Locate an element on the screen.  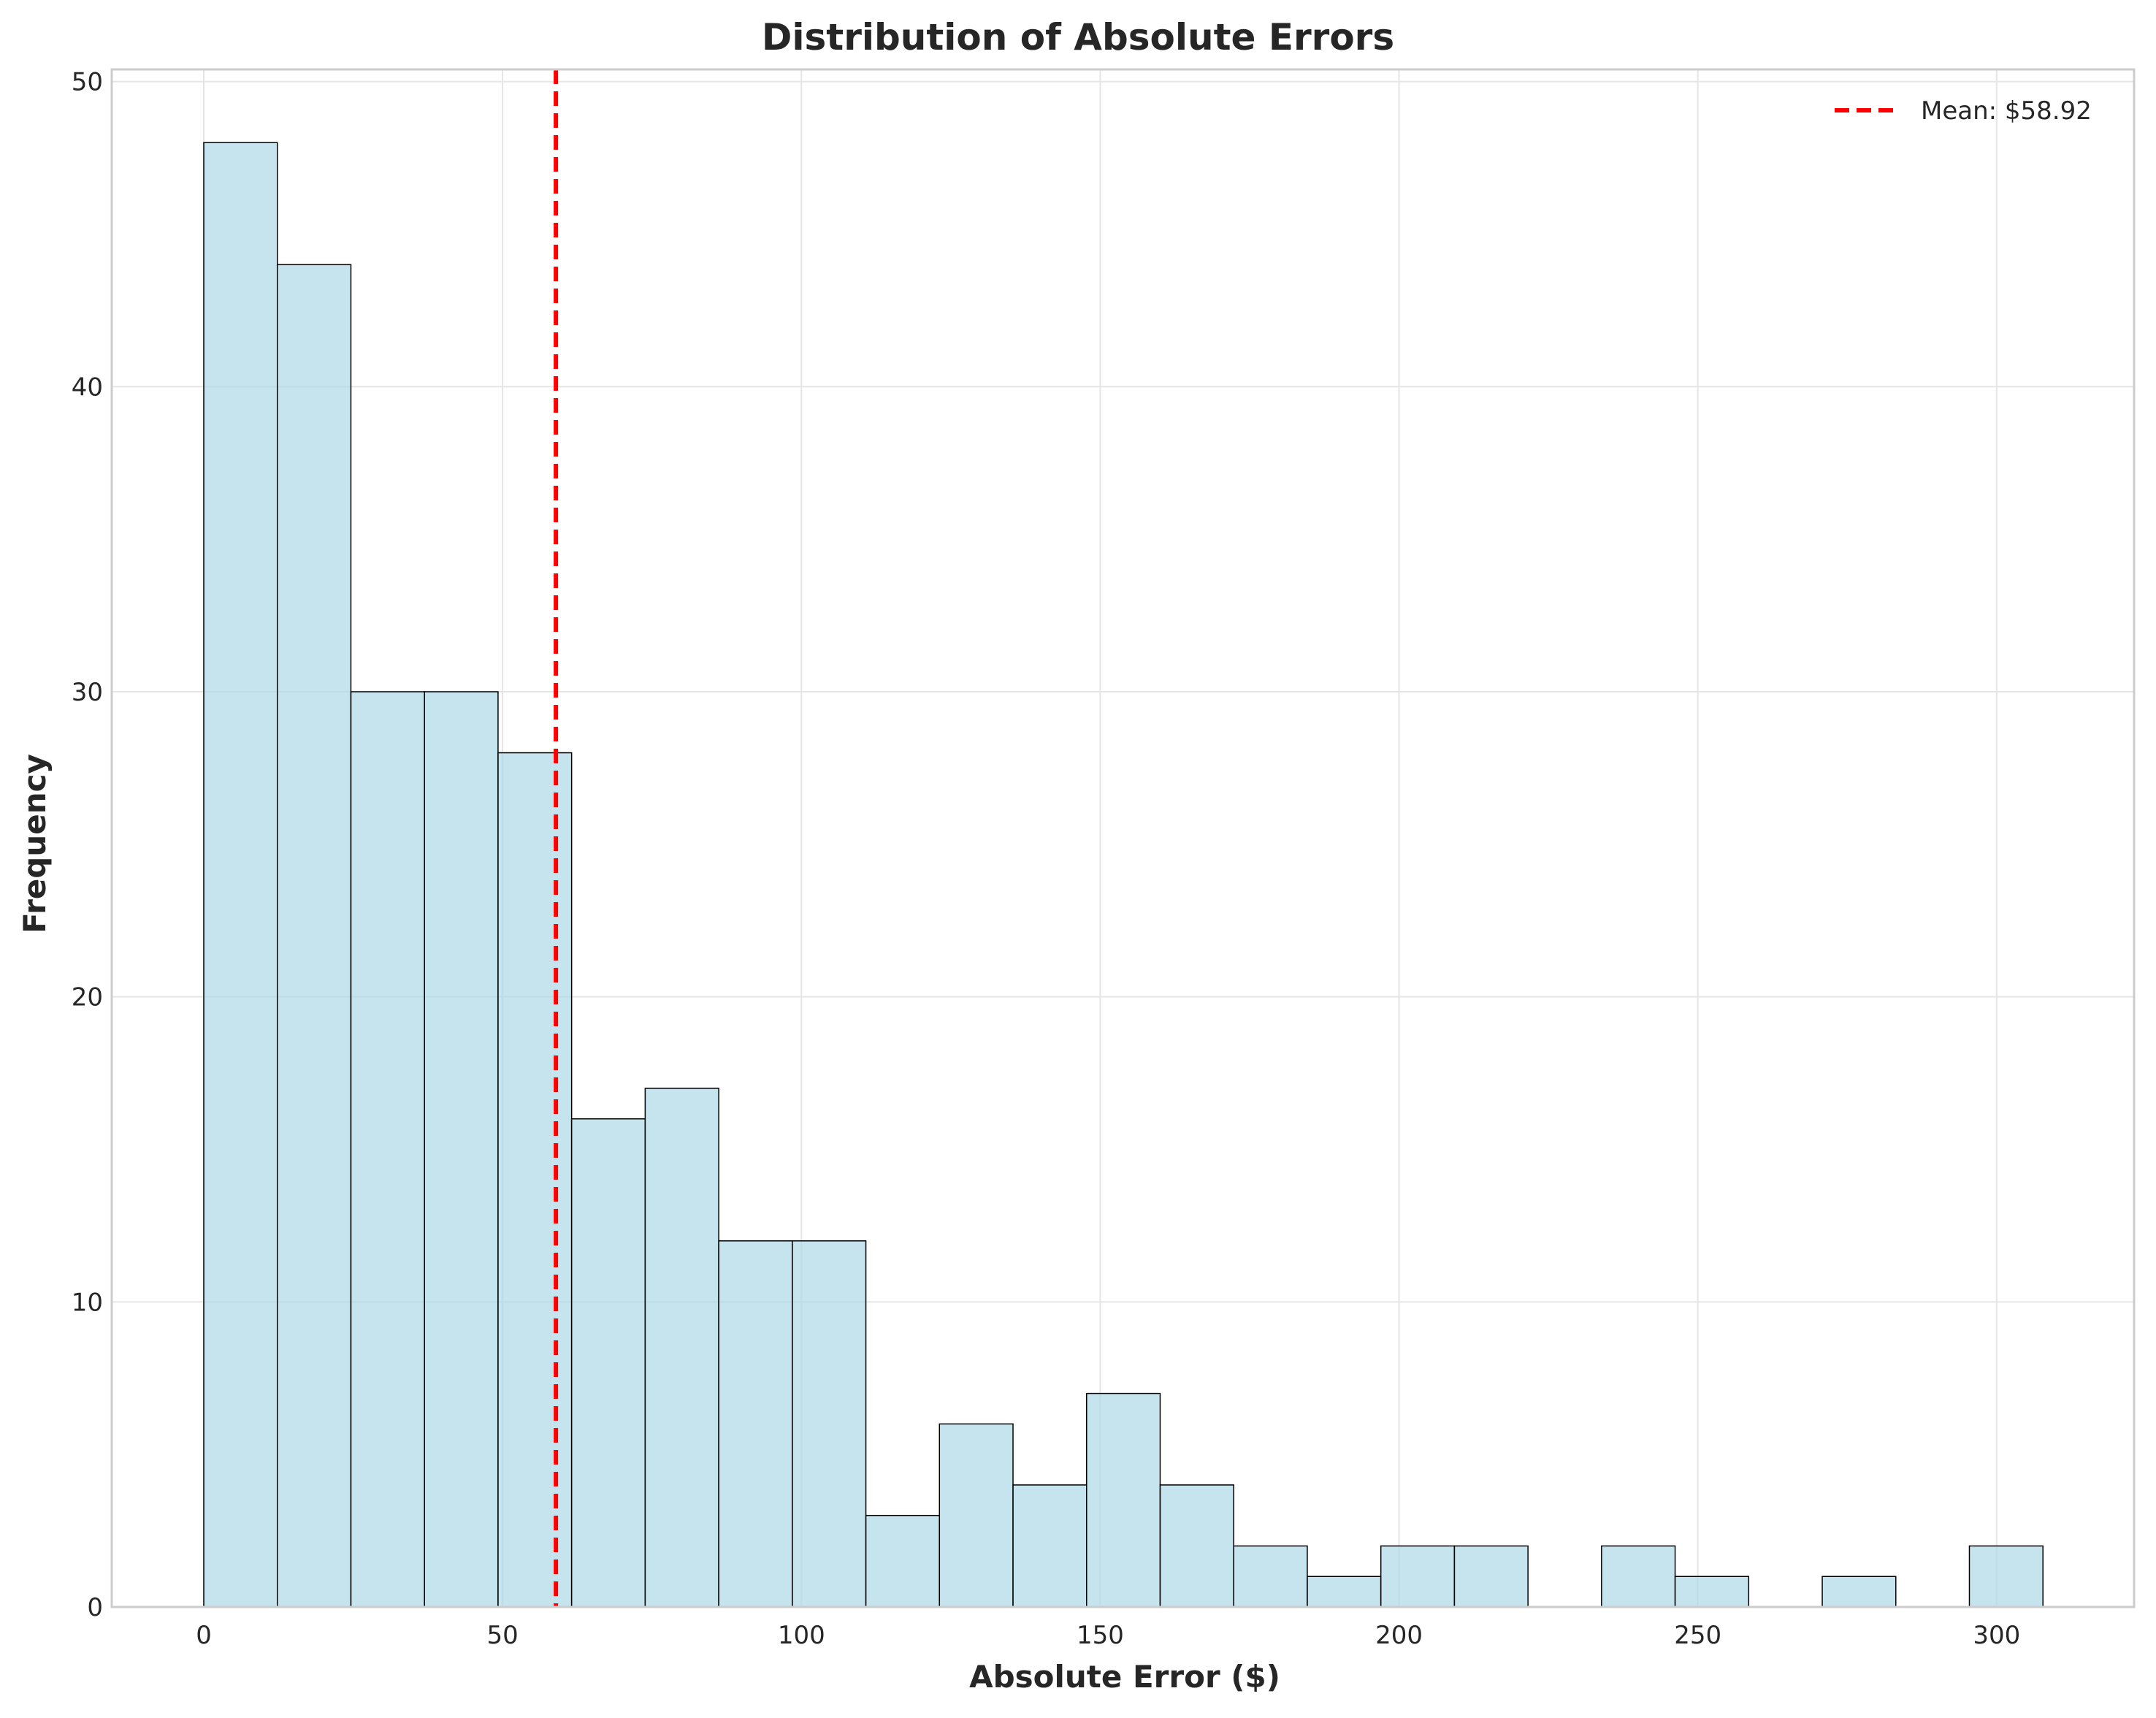
y-tick-label: 10 is located at coordinates (88, 1302).